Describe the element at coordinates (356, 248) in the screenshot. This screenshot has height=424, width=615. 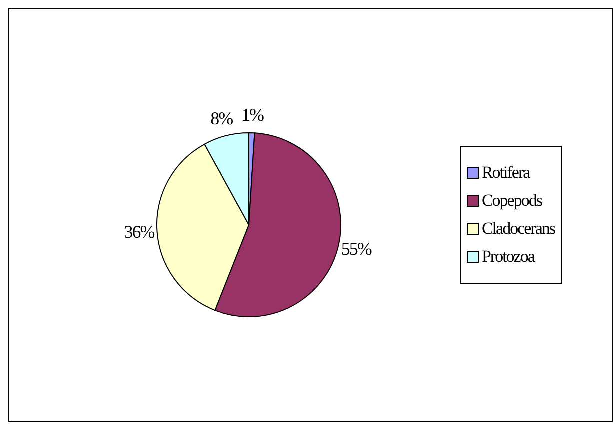
I see `data-label: 55%` at that location.